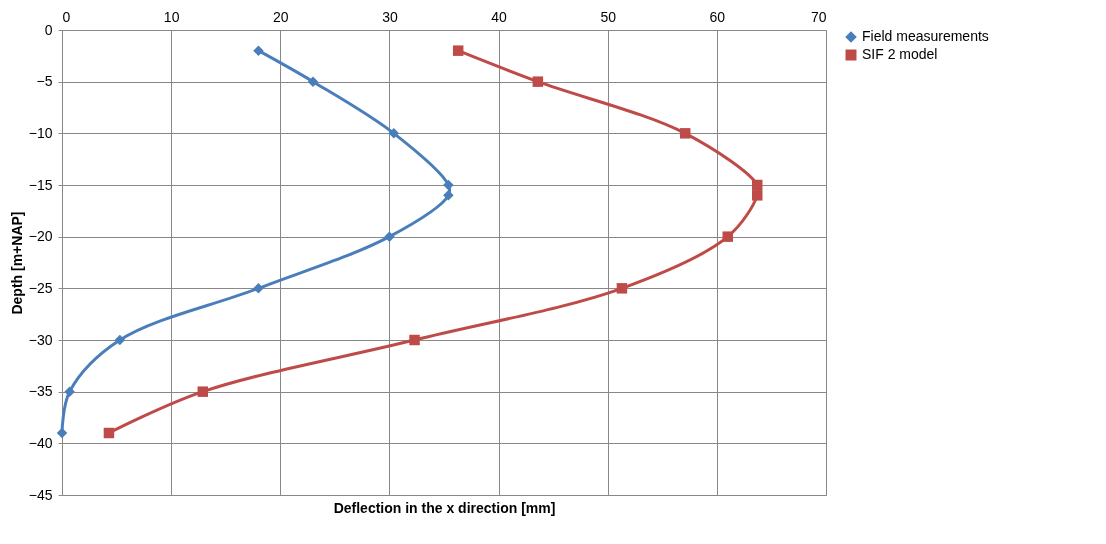 This screenshot has height=544, width=1106. I want to click on y-tick-label: −15, so click(40, 184).